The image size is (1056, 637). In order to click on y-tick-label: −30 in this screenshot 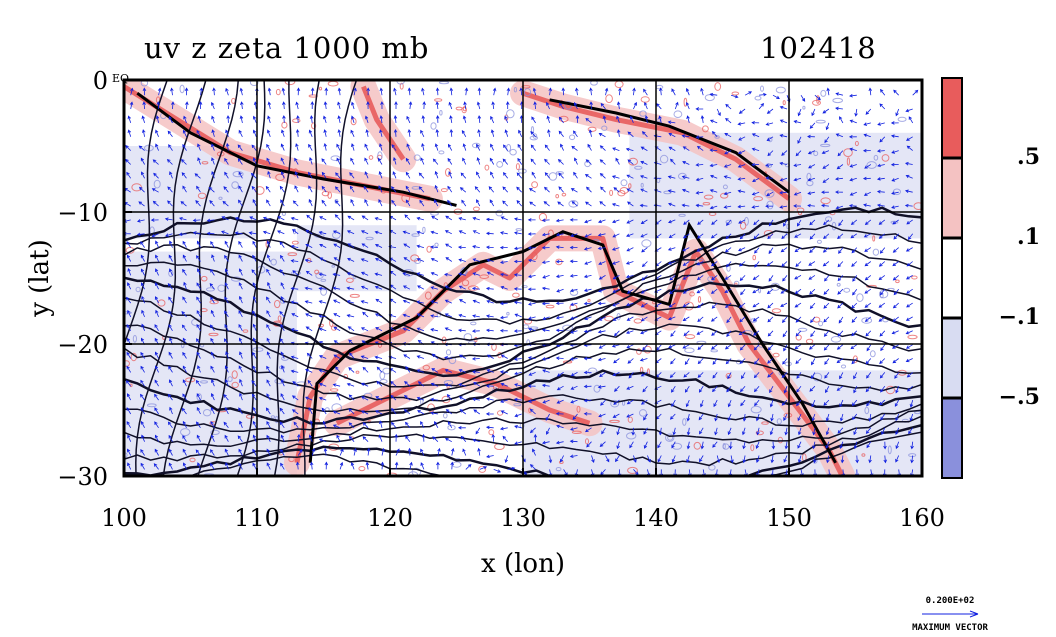, I will do `click(82, 477)`.